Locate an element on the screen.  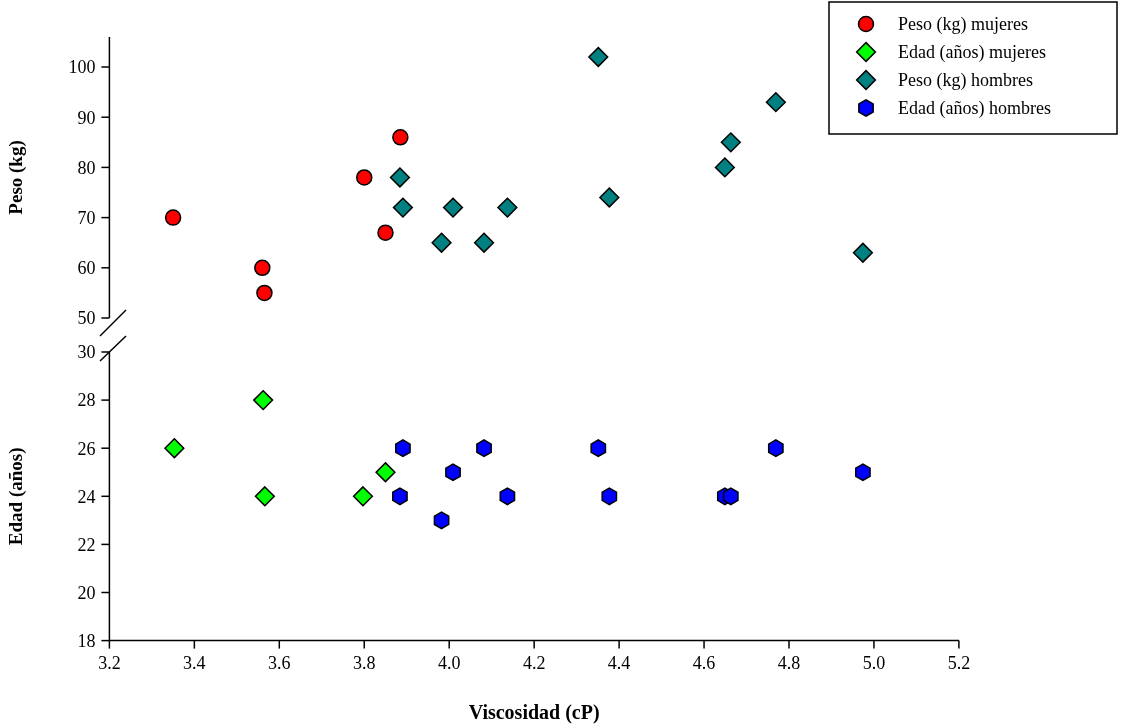
y-tick-label: 18 is located at coordinates (86, 640).